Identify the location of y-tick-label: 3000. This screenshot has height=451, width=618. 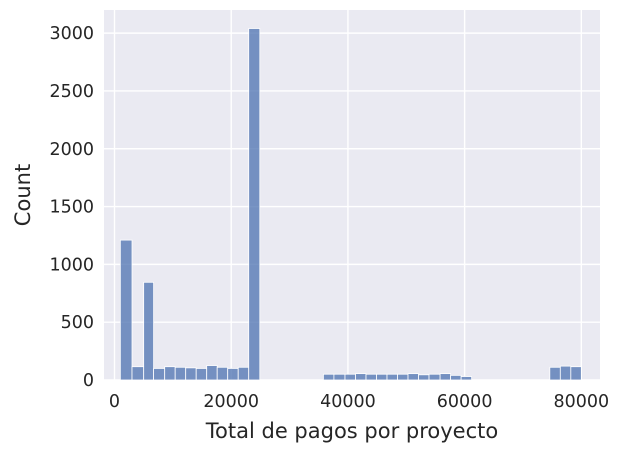
(71, 34).